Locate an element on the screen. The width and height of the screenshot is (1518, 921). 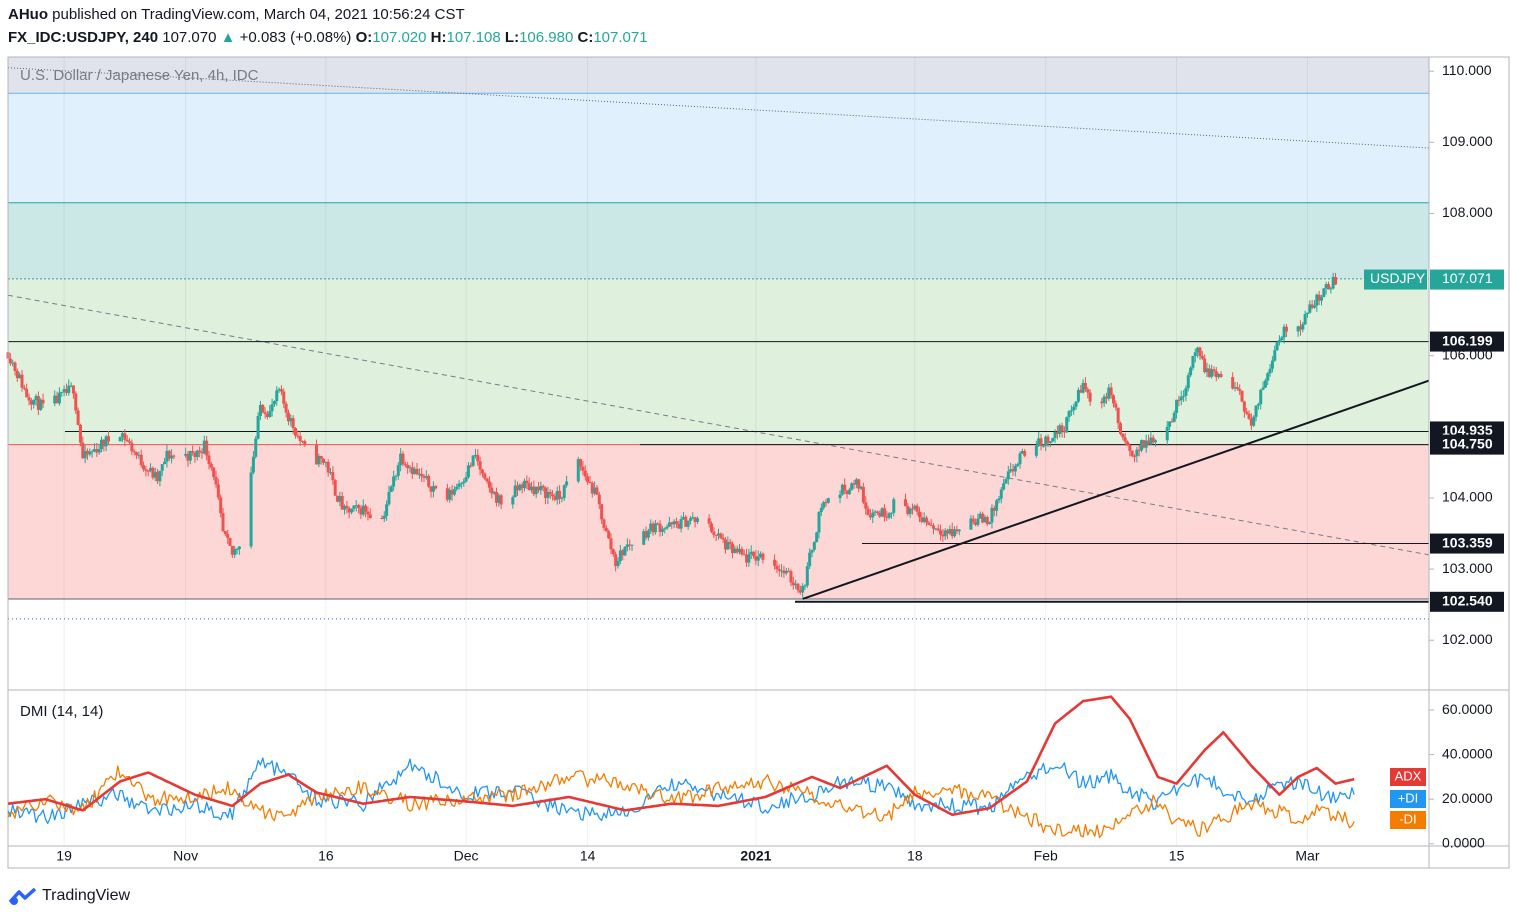
level-price-label: 103.359 is located at coordinates (1467, 542).